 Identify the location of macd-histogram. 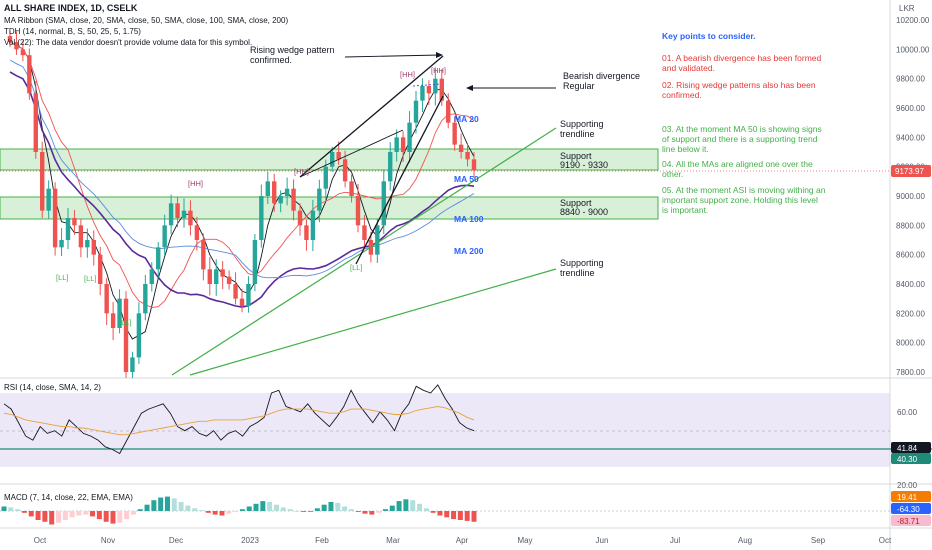
(239, 510).